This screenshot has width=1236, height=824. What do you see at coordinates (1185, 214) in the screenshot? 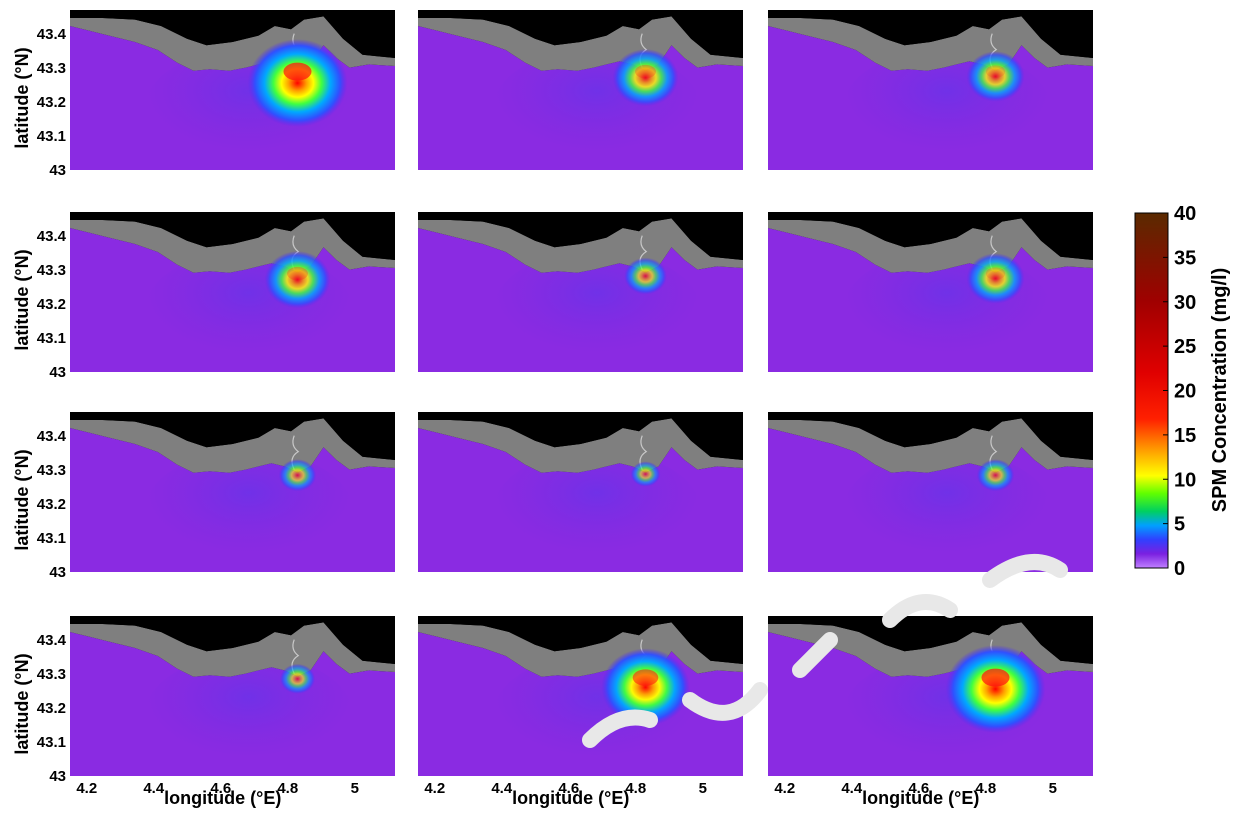
I see `colorbar-tick-label: 40` at bounding box center [1185, 214].